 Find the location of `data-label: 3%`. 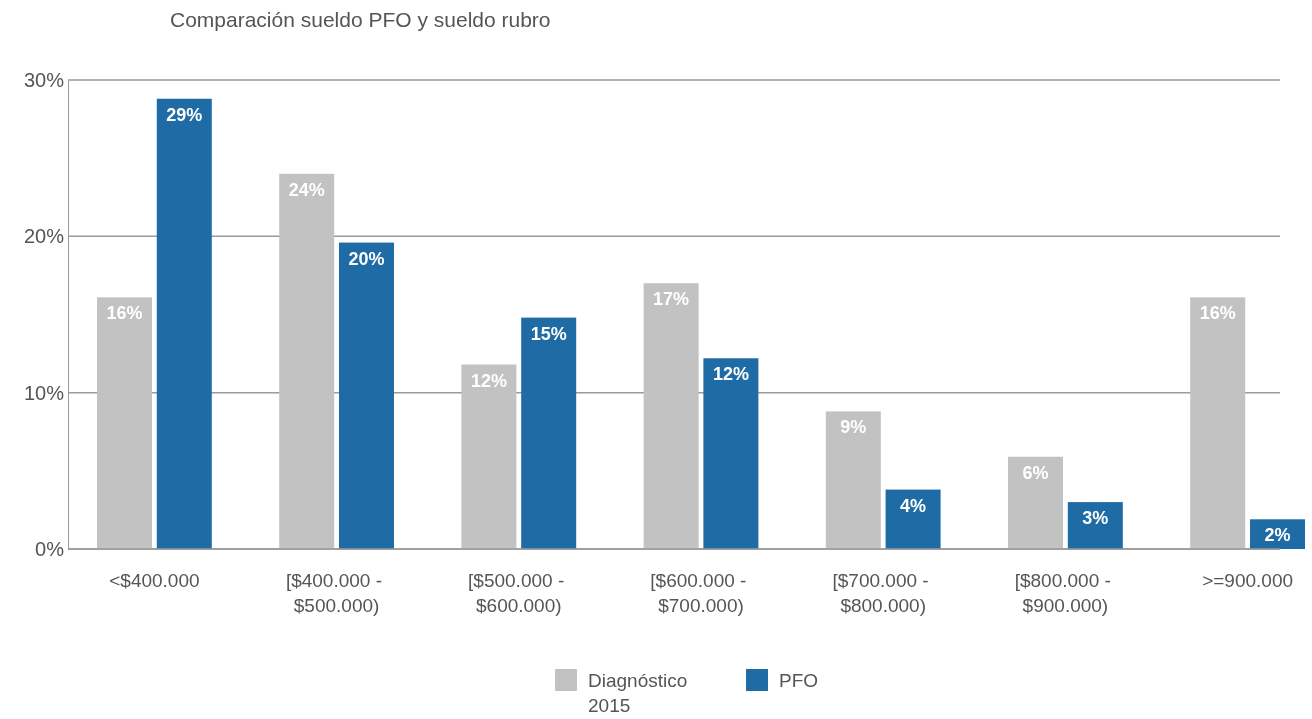

data-label: 3% is located at coordinates (1095, 518).